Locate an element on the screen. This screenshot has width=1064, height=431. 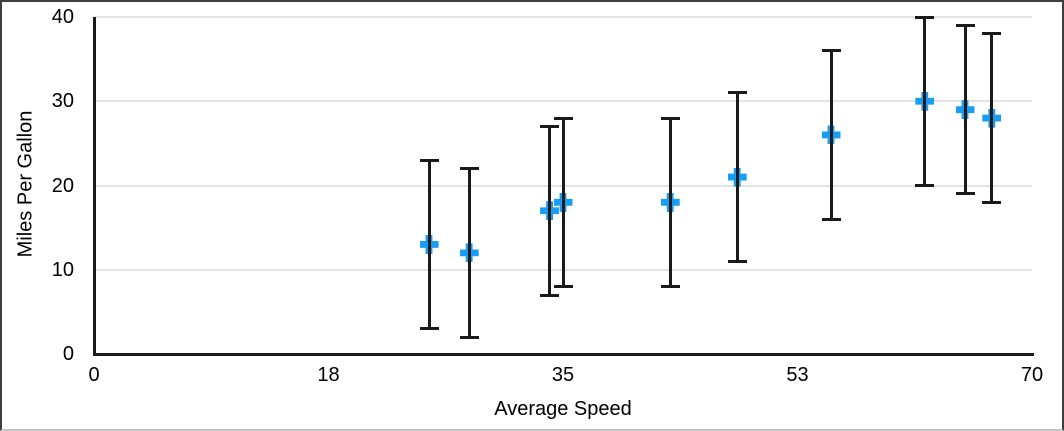
y-tick-label: 20 is located at coordinates (62, 185).